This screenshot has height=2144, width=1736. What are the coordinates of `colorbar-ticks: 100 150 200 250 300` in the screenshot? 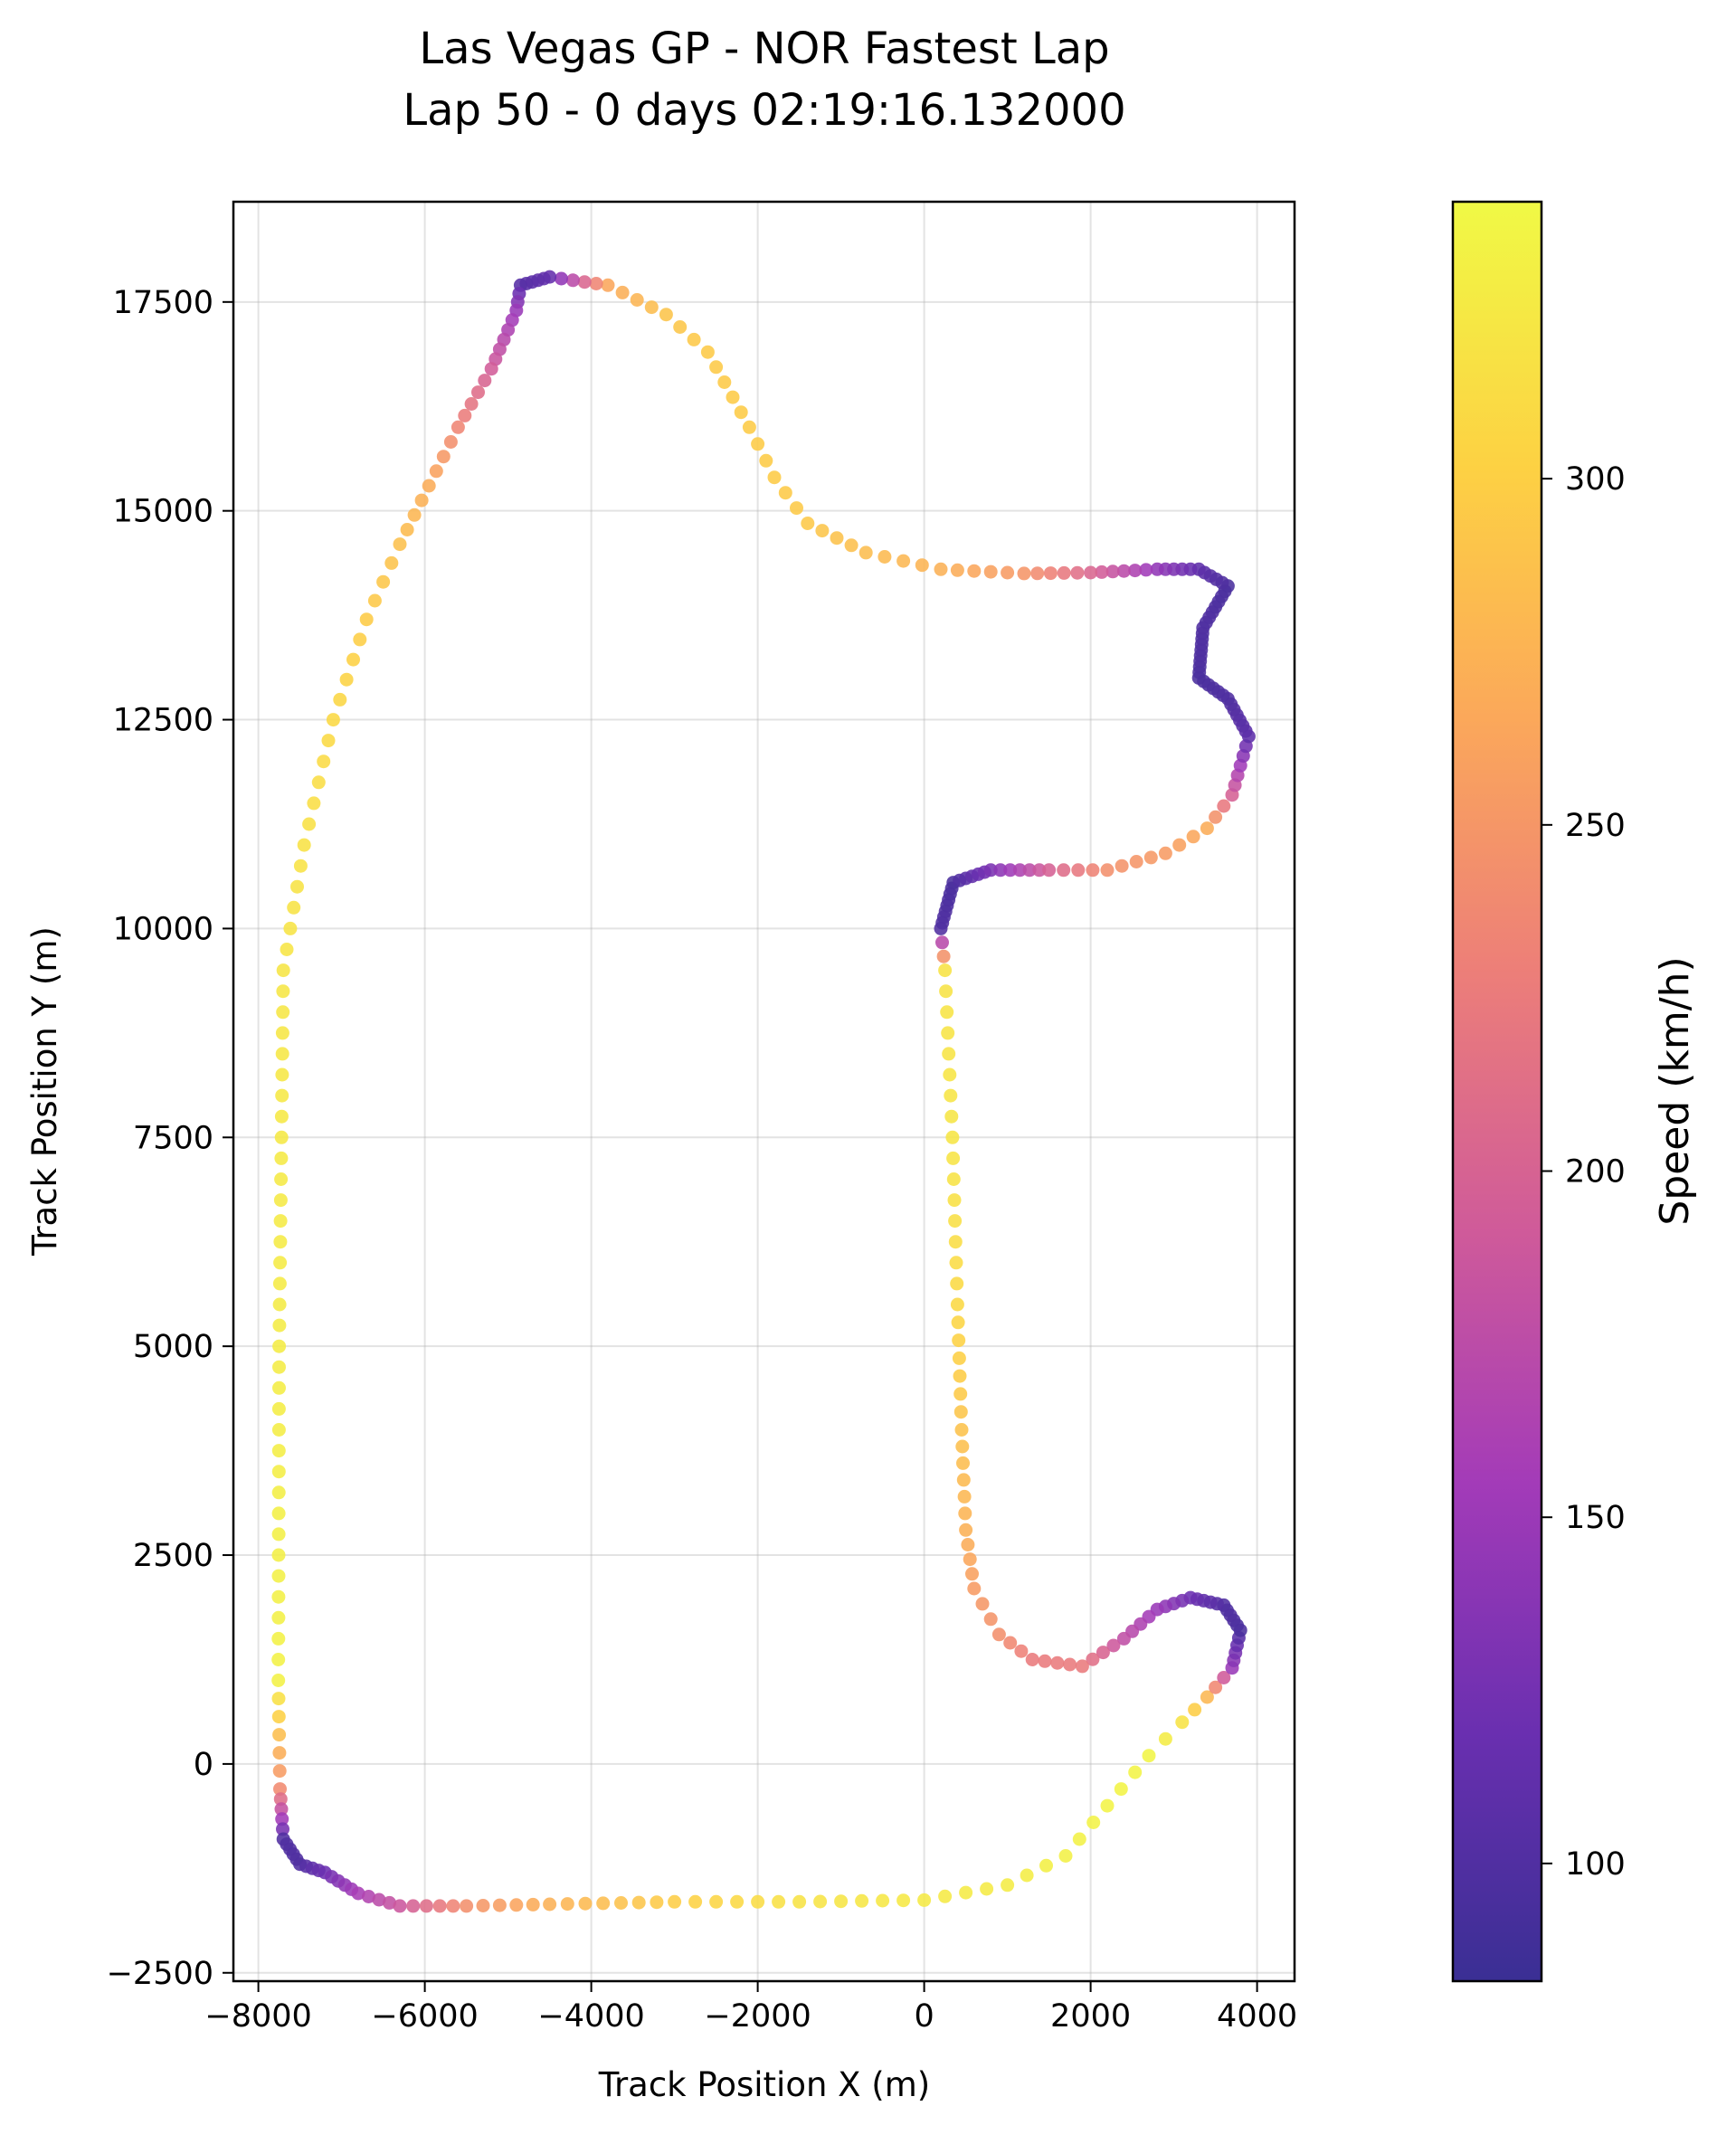 It's located at (1584, 1172).